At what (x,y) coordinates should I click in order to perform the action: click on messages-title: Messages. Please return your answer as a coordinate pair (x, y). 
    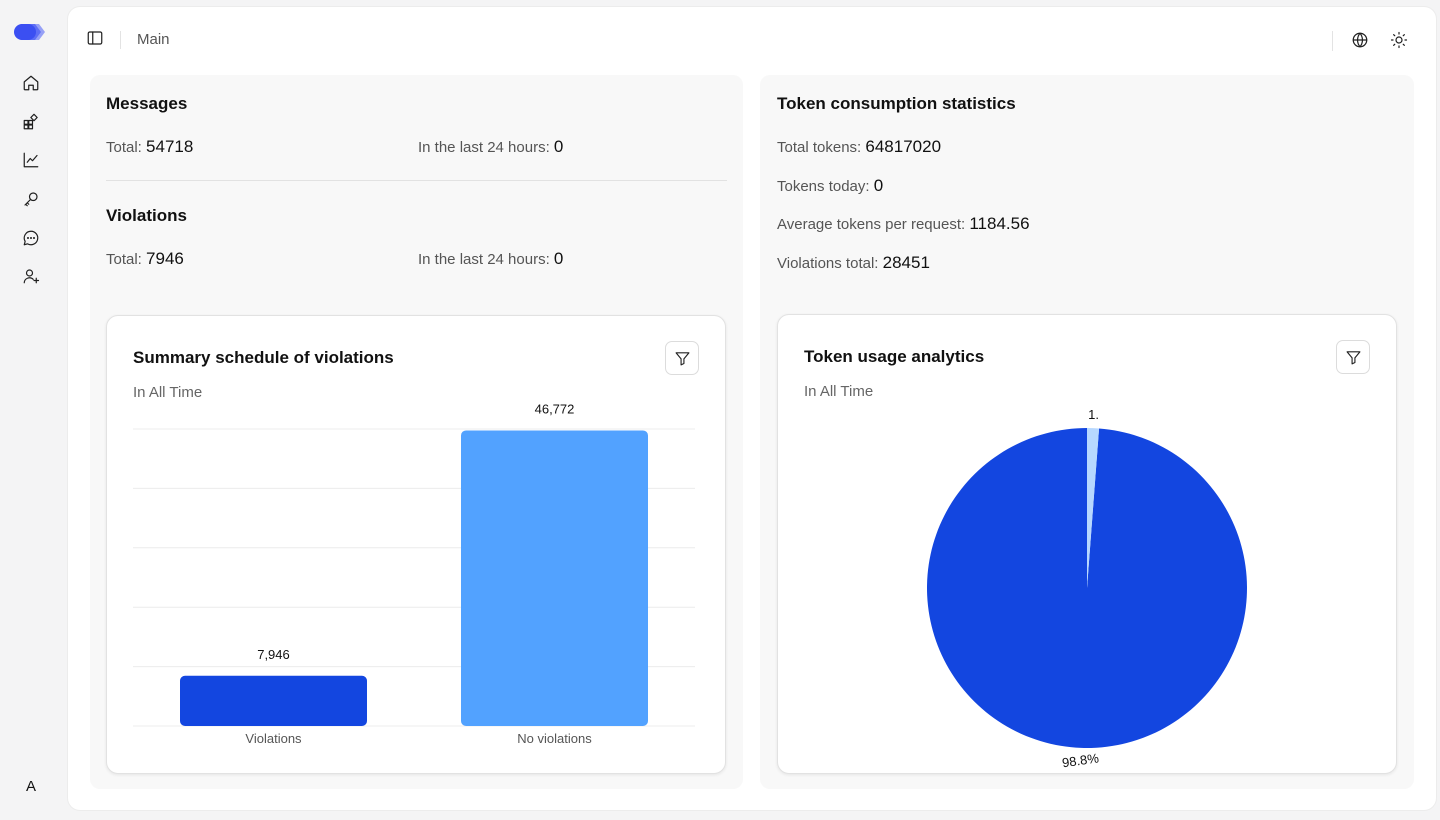
    Looking at the image, I should click on (147, 103).